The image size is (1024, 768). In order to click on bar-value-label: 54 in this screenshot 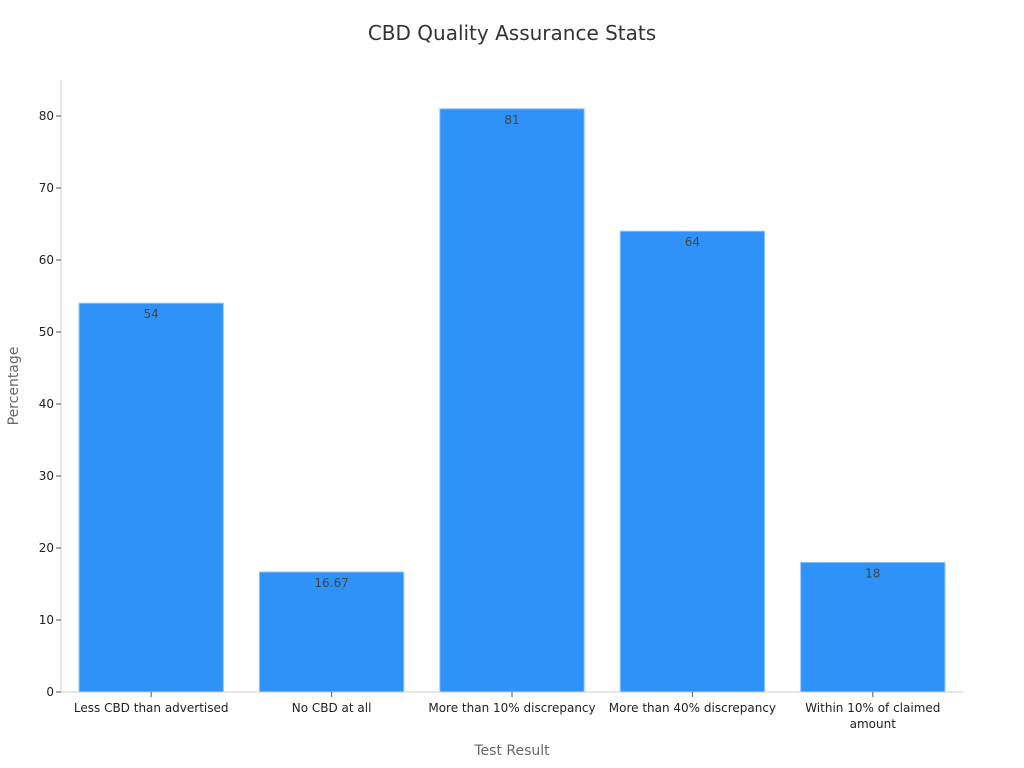, I will do `click(151, 314)`.